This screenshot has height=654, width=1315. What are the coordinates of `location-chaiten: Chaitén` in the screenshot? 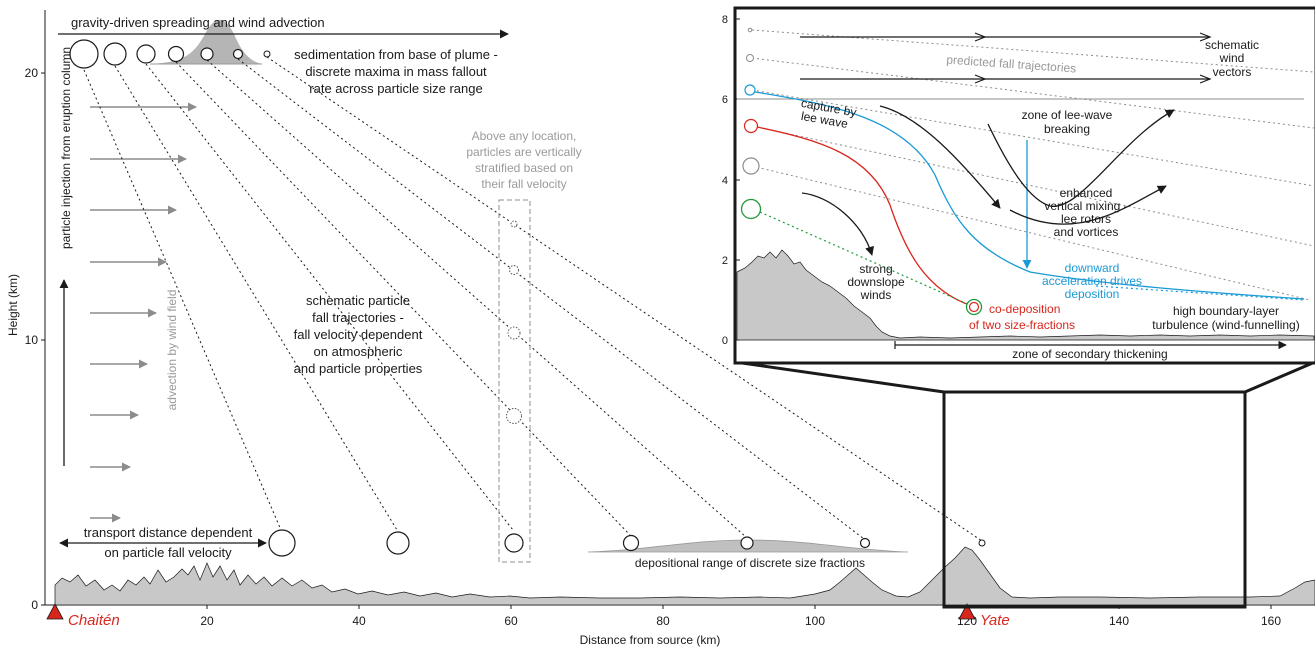 It's located at (83, 616).